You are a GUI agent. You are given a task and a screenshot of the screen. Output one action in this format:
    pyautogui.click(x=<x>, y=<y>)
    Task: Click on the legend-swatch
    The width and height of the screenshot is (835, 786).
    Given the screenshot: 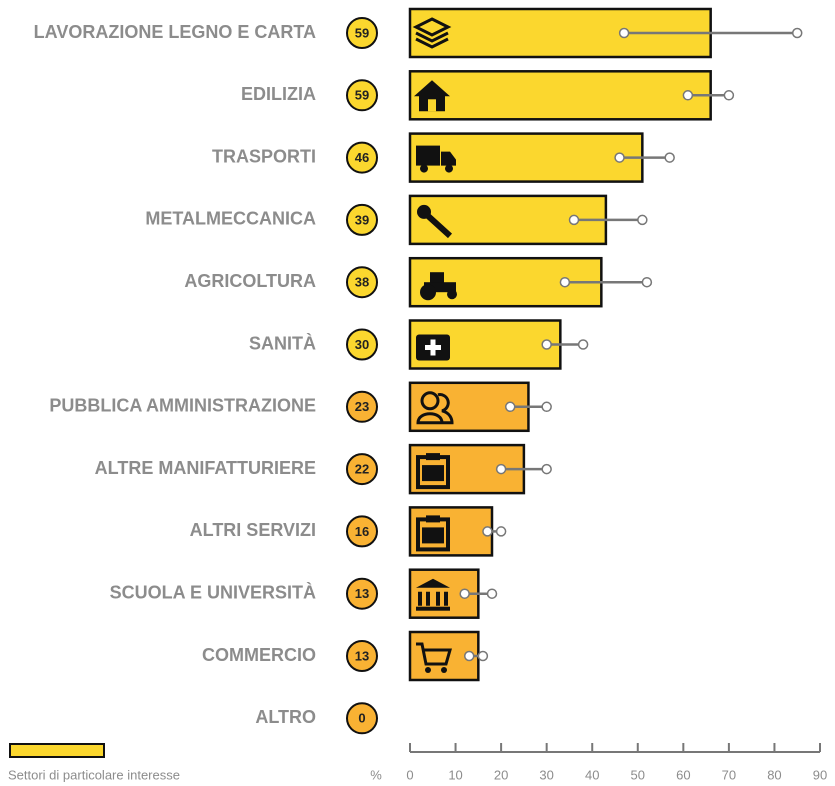 What is the action you would take?
    pyautogui.click(x=57, y=750)
    